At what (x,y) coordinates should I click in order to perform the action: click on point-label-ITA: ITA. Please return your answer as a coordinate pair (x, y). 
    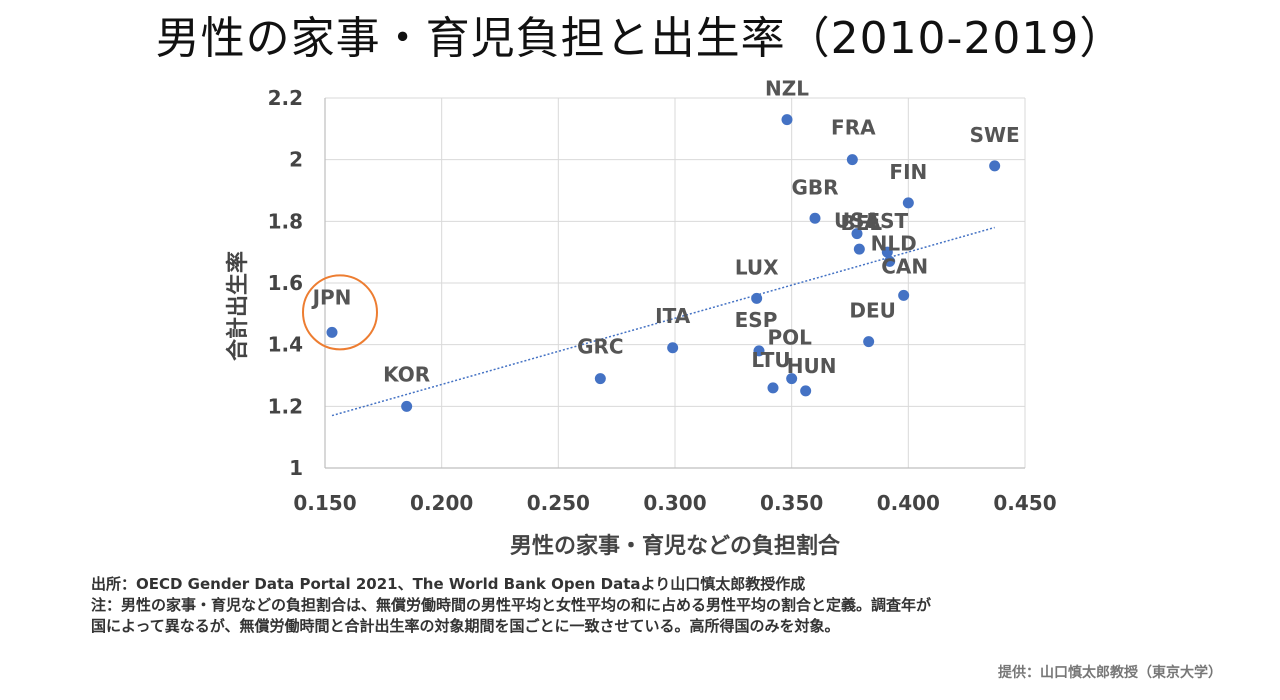
    Looking at the image, I should click on (673, 316).